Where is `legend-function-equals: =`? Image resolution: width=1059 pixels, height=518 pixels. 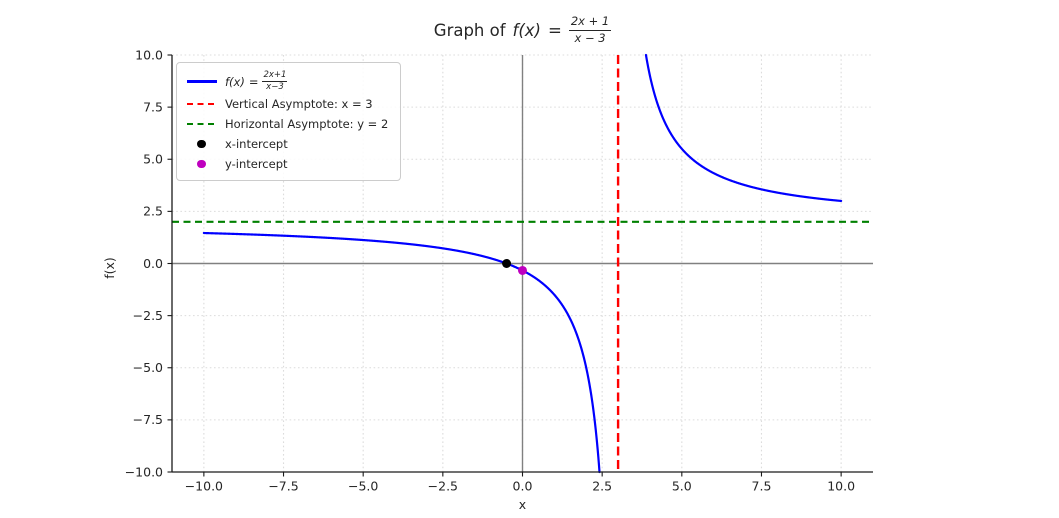 legend-function-equals: = is located at coordinates (253, 81).